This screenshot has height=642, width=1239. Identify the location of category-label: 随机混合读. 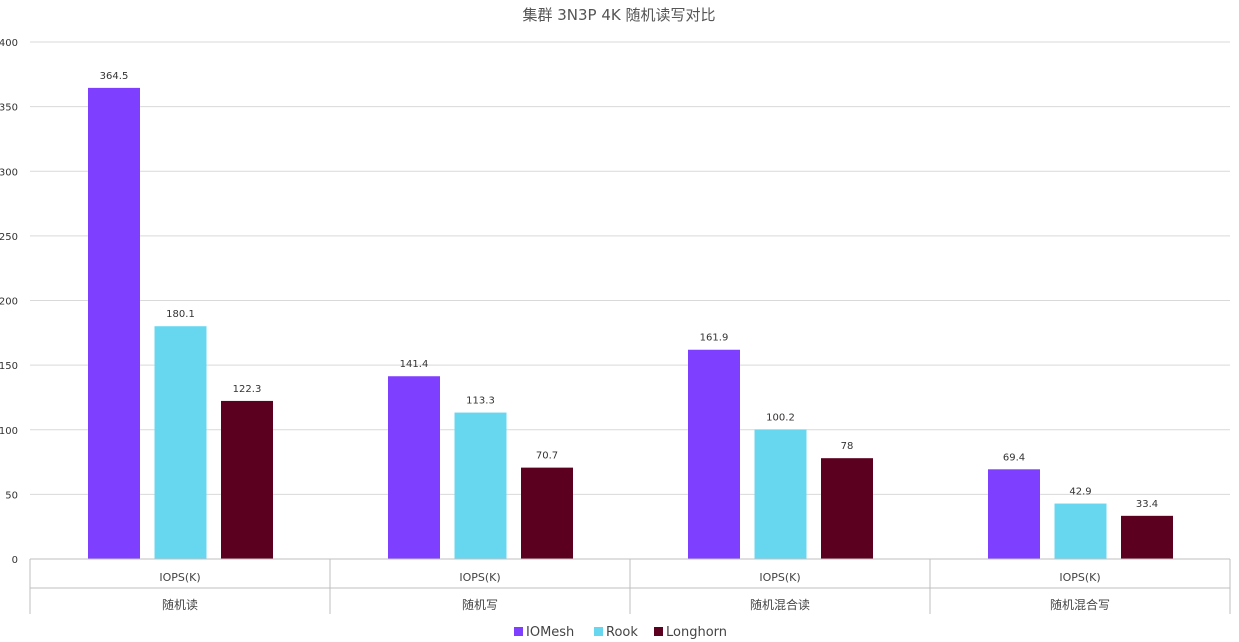
(780, 604).